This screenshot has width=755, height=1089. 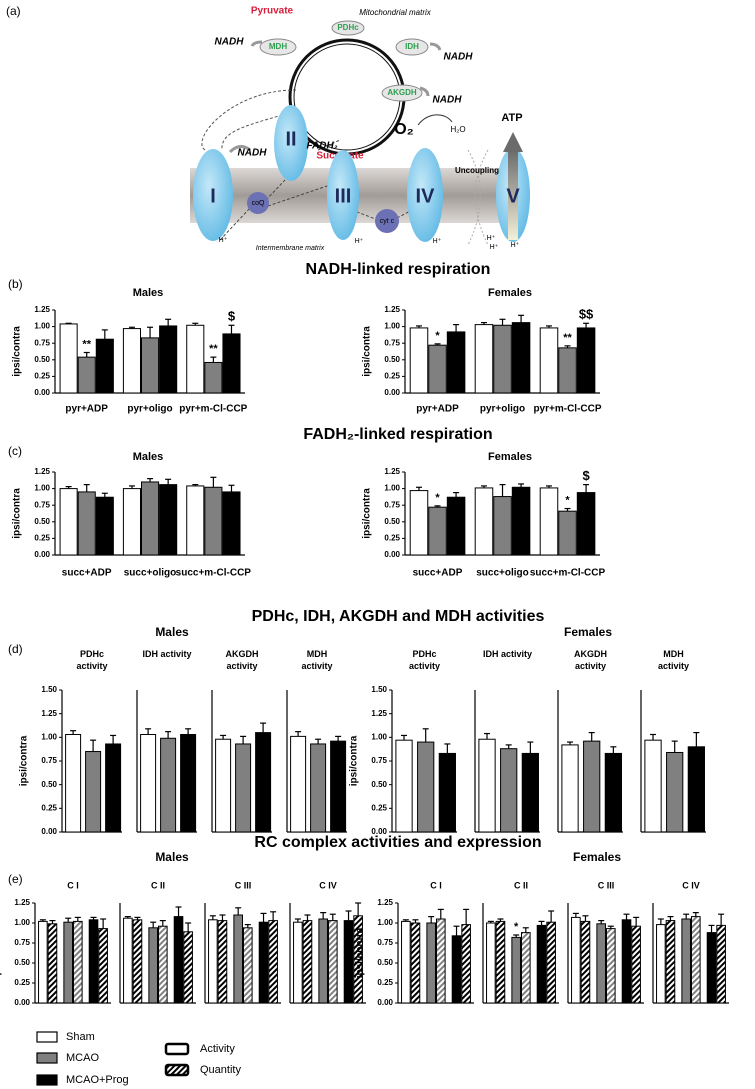 I want to click on group-label: Males, so click(x=172, y=857).